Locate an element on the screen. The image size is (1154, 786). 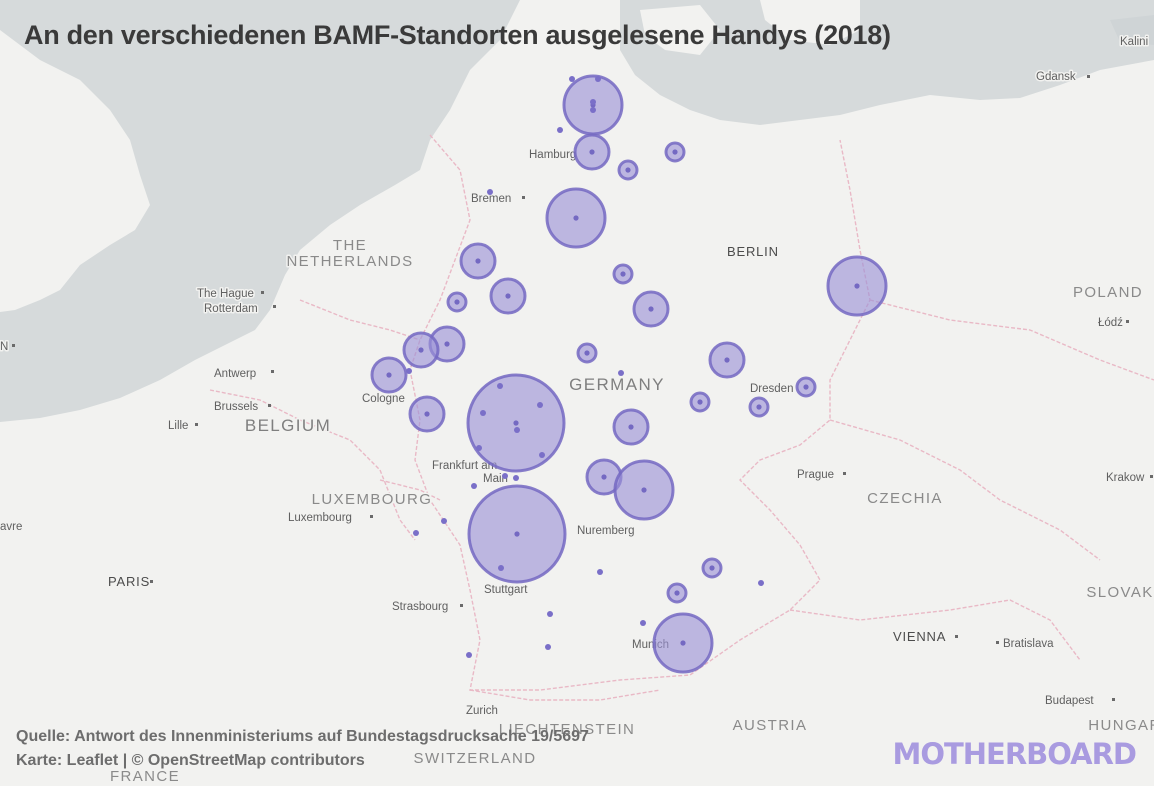
city-label: Luxembourg is located at coordinates (320, 518).